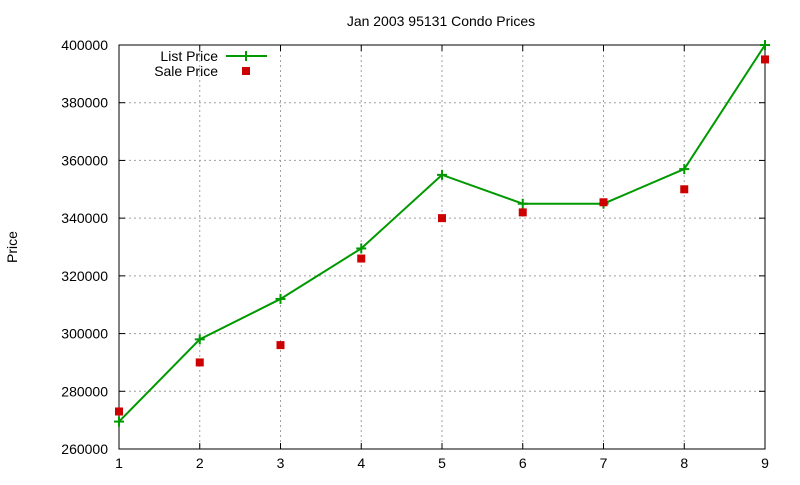 The width and height of the screenshot is (800, 485). What do you see at coordinates (441, 21) in the screenshot?
I see `chart-title: Jan 2003 95131 Condo Prices` at bounding box center [441, 21].